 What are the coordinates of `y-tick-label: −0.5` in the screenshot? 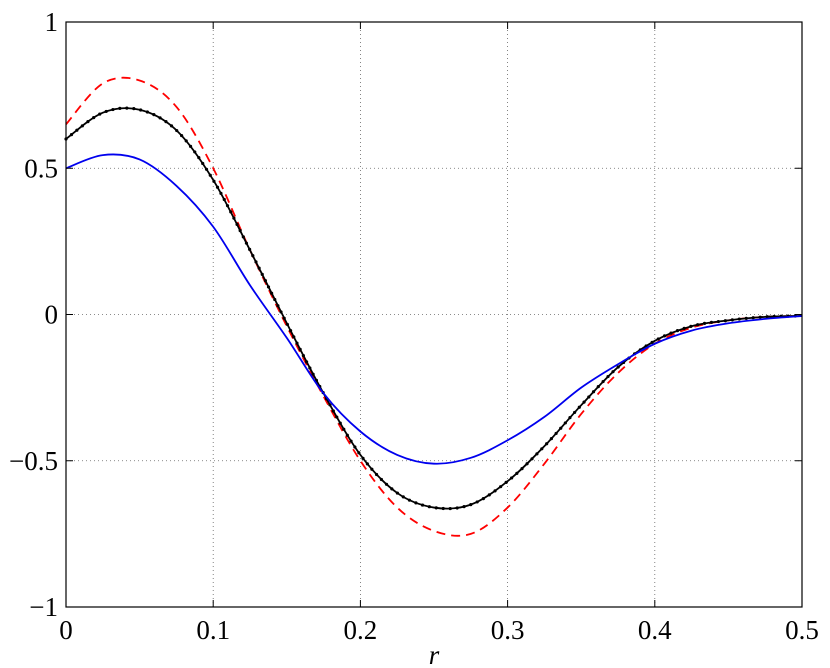 It's located at (33, 461).